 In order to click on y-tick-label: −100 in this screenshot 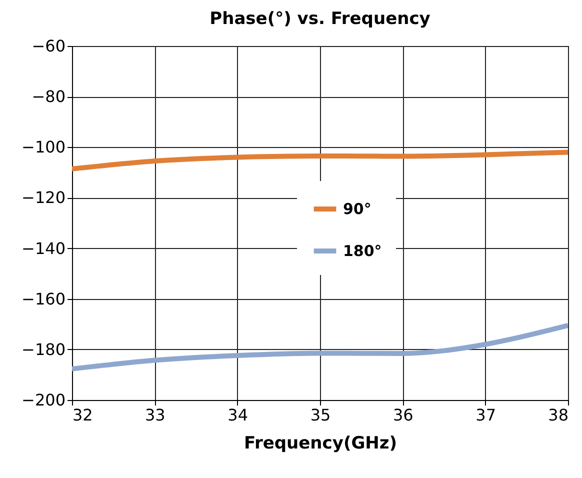, I will do `click(44, 147)`.